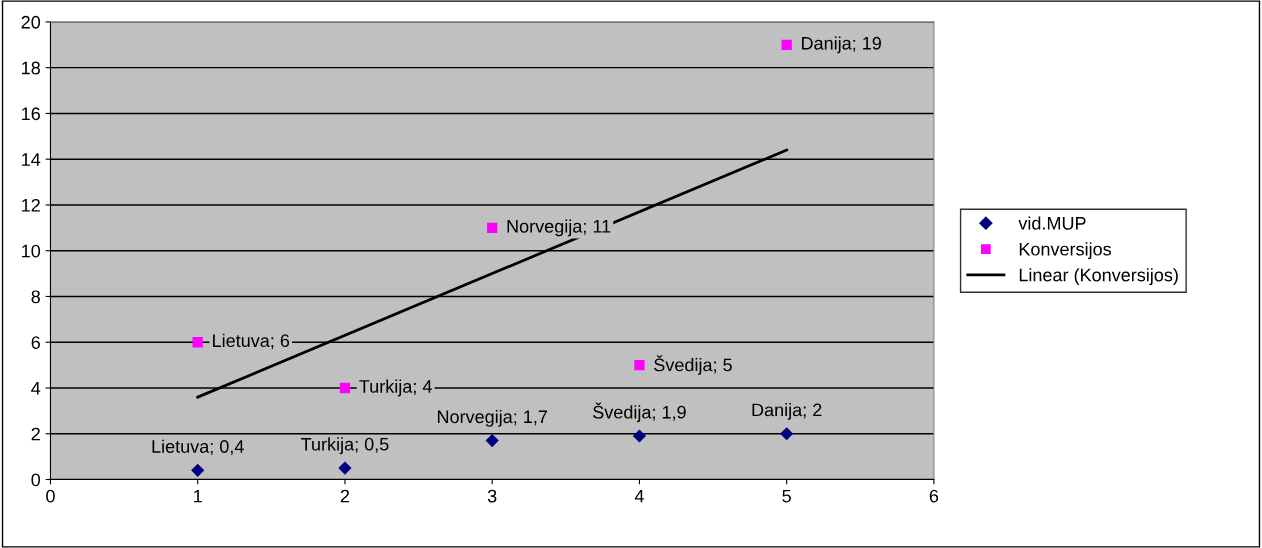 The height and width of the screenshot is (548, 1262). I want to click on x-tick-label: 2, so click(345, 496).